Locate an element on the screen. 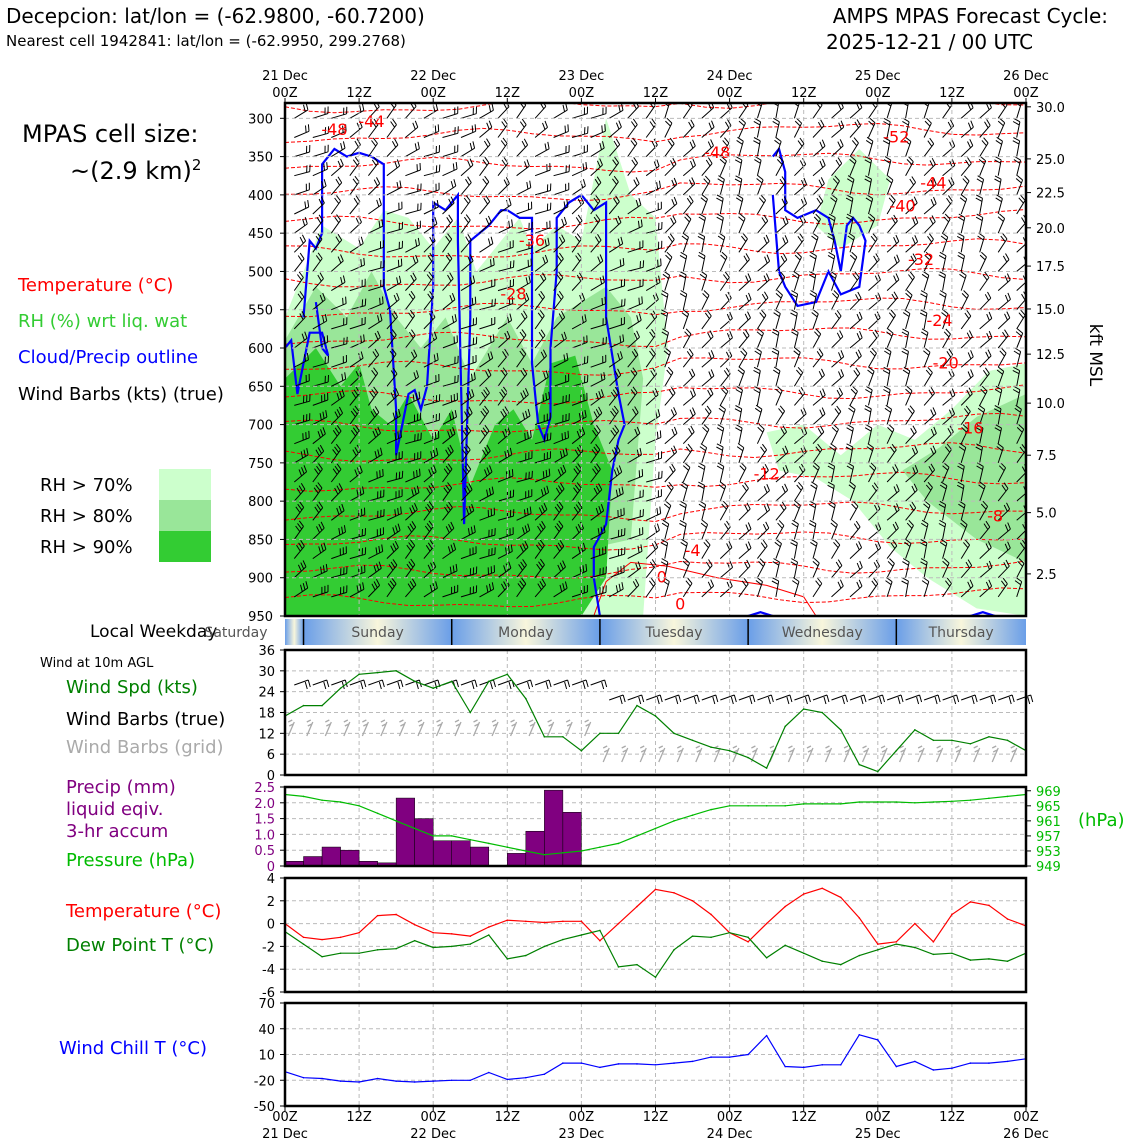  isotherm-line is located at coordinates (655, 597).